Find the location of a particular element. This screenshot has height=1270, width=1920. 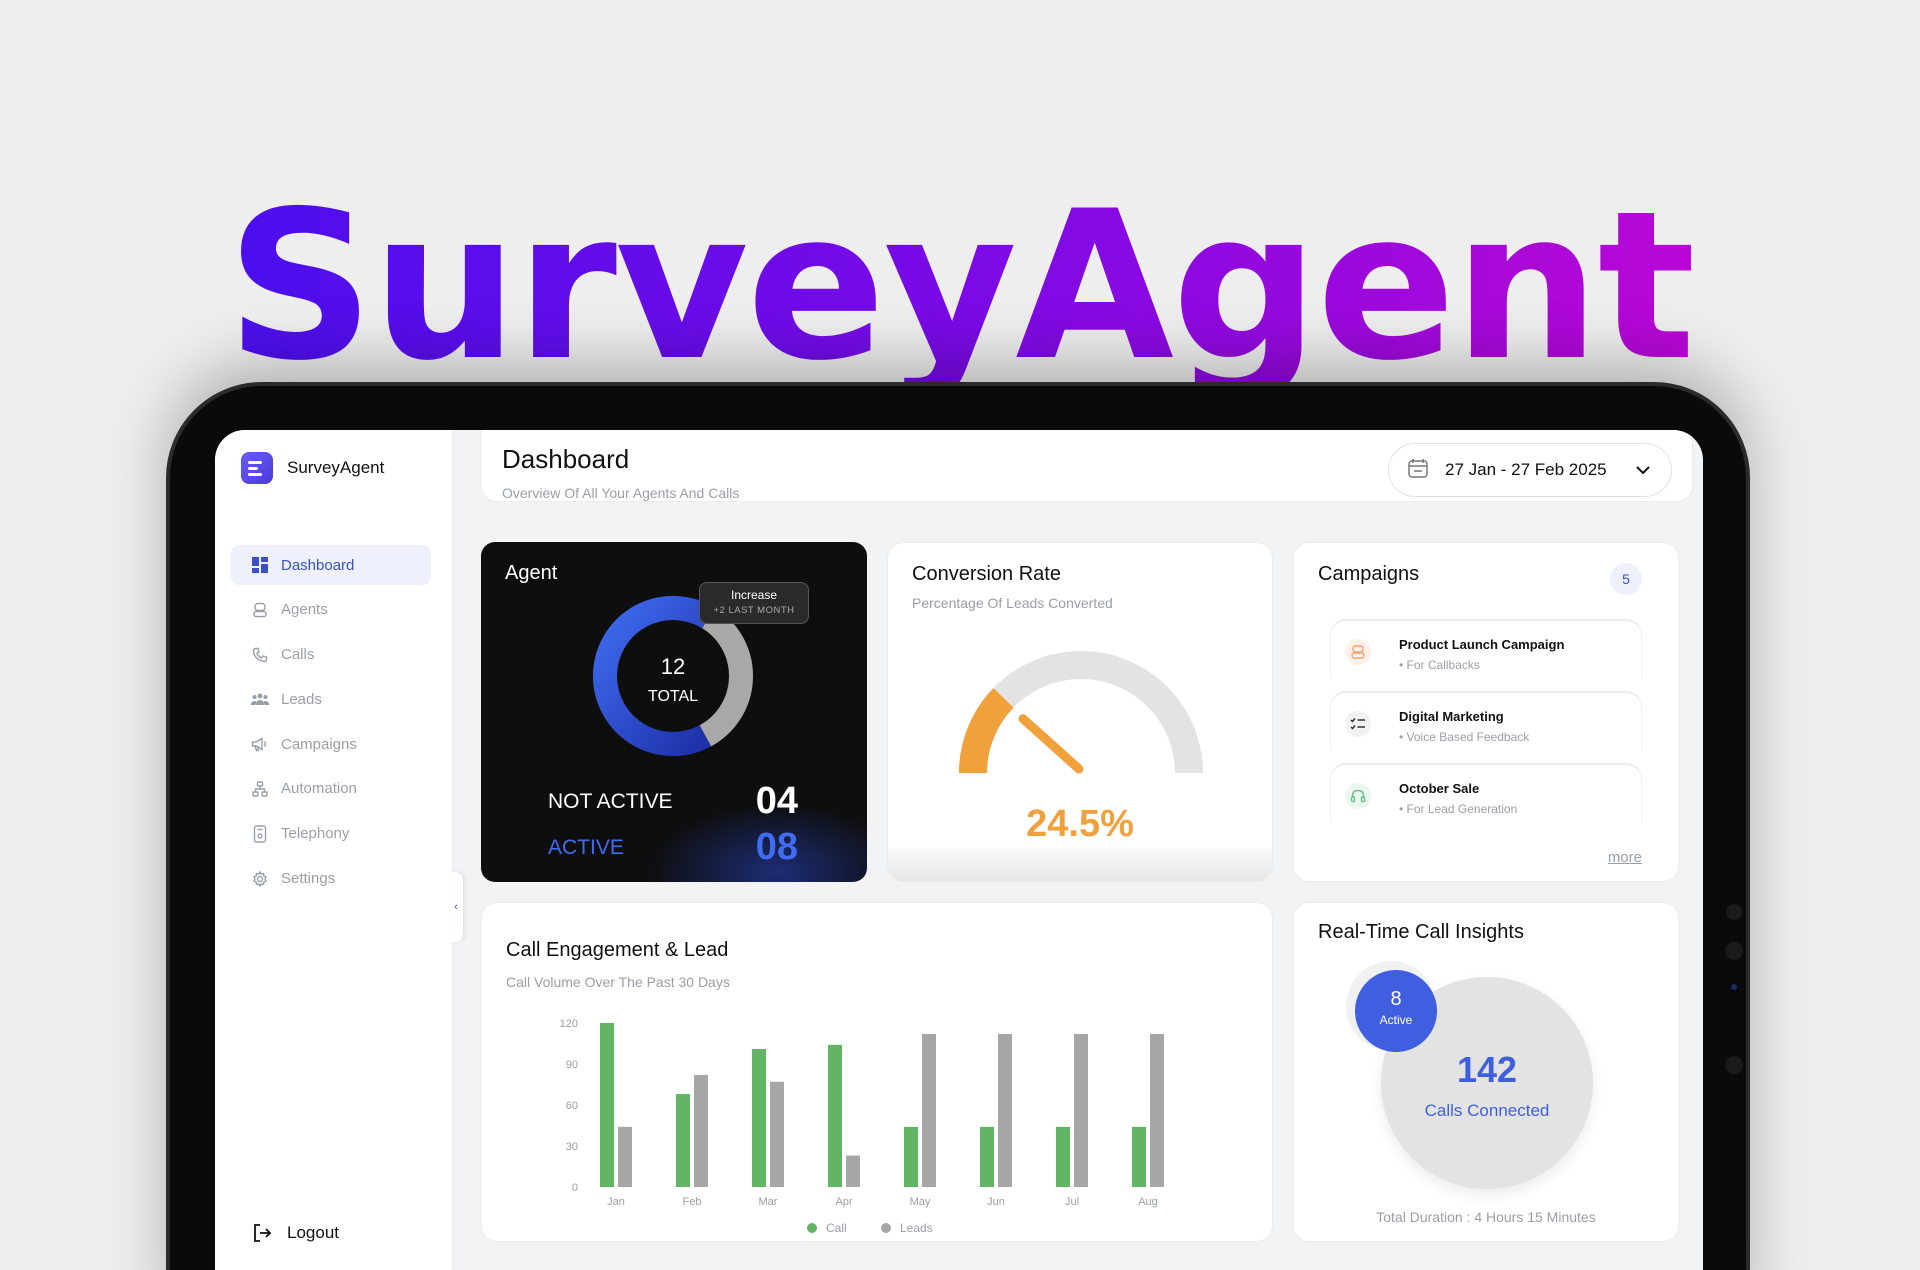

campaign-item: Digital Marketing • Voice Based Feedback is located at coordinates (1486, 721).